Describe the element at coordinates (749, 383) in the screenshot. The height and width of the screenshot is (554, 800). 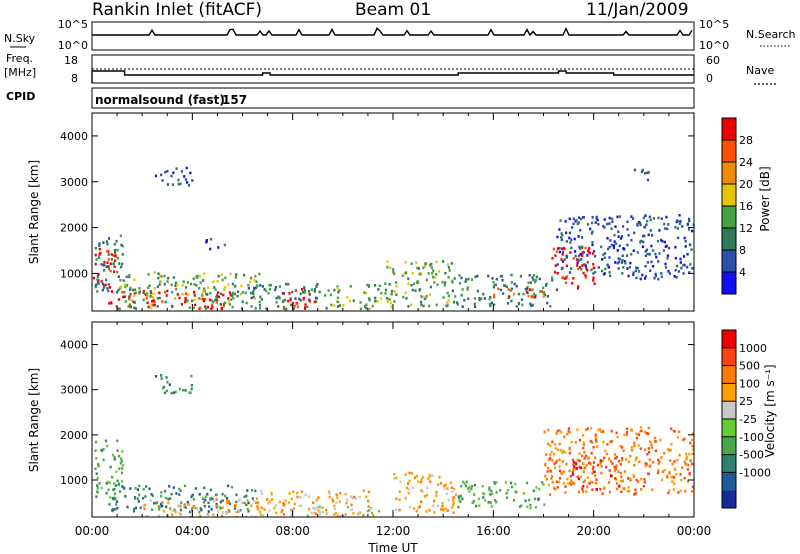
I see `colorbar-tick-label: 100` at that location.